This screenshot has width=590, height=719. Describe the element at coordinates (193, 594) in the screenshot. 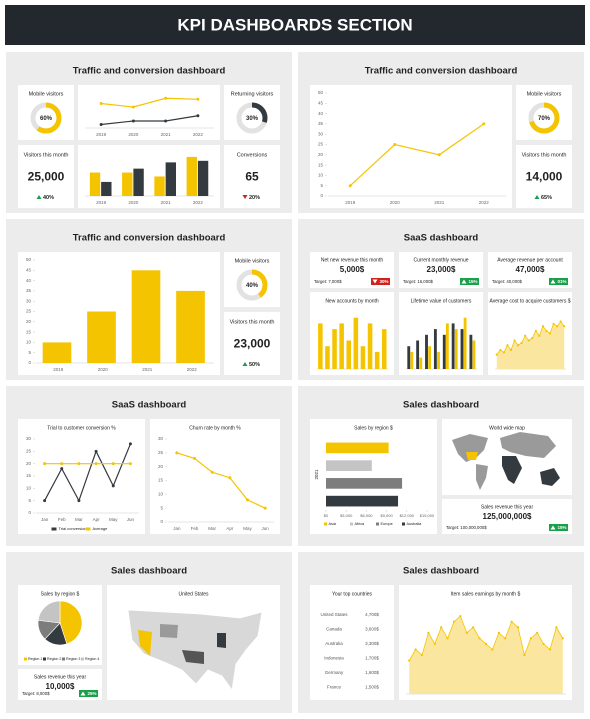

I see `map-title: United States` at that location.